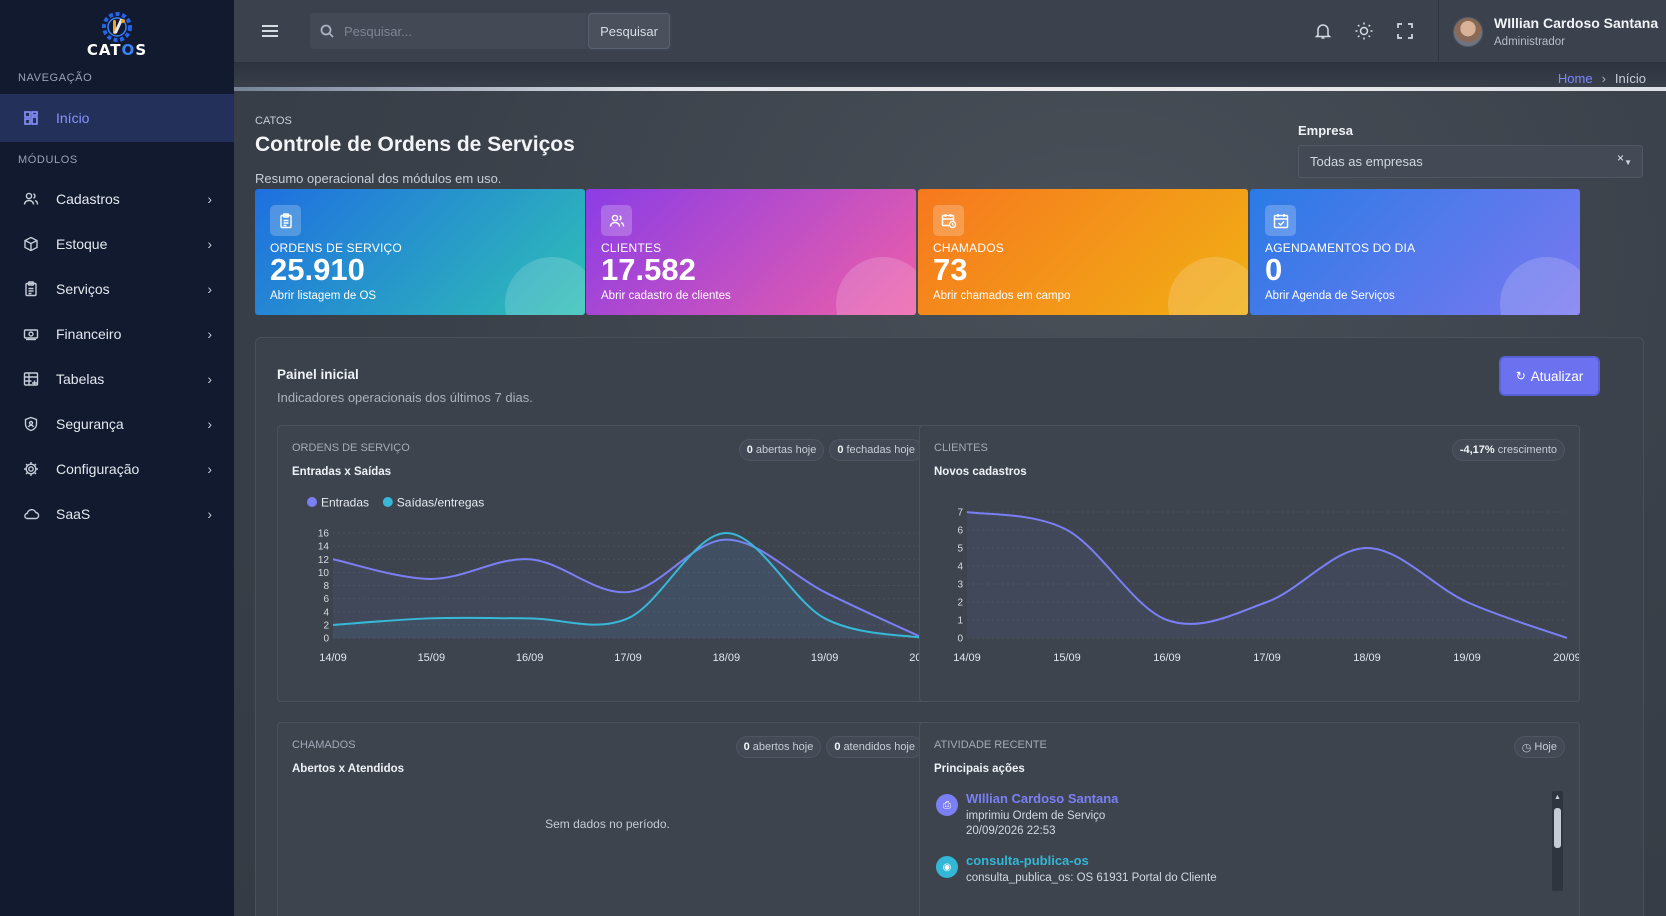 The width and height of the screenshot is (1666, 916). Describe the element at coordinates (98, 468) in the screenshot. I see `sidebar-item-label: Configuração` at that location.